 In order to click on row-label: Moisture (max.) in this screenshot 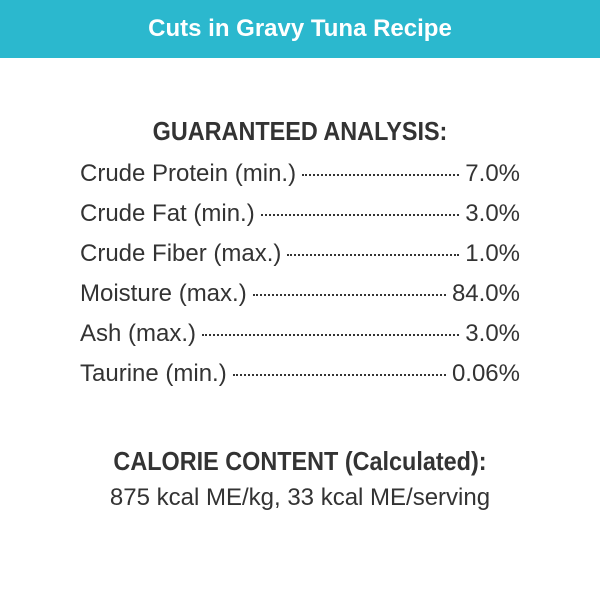, I will do `click(163, 293)`.